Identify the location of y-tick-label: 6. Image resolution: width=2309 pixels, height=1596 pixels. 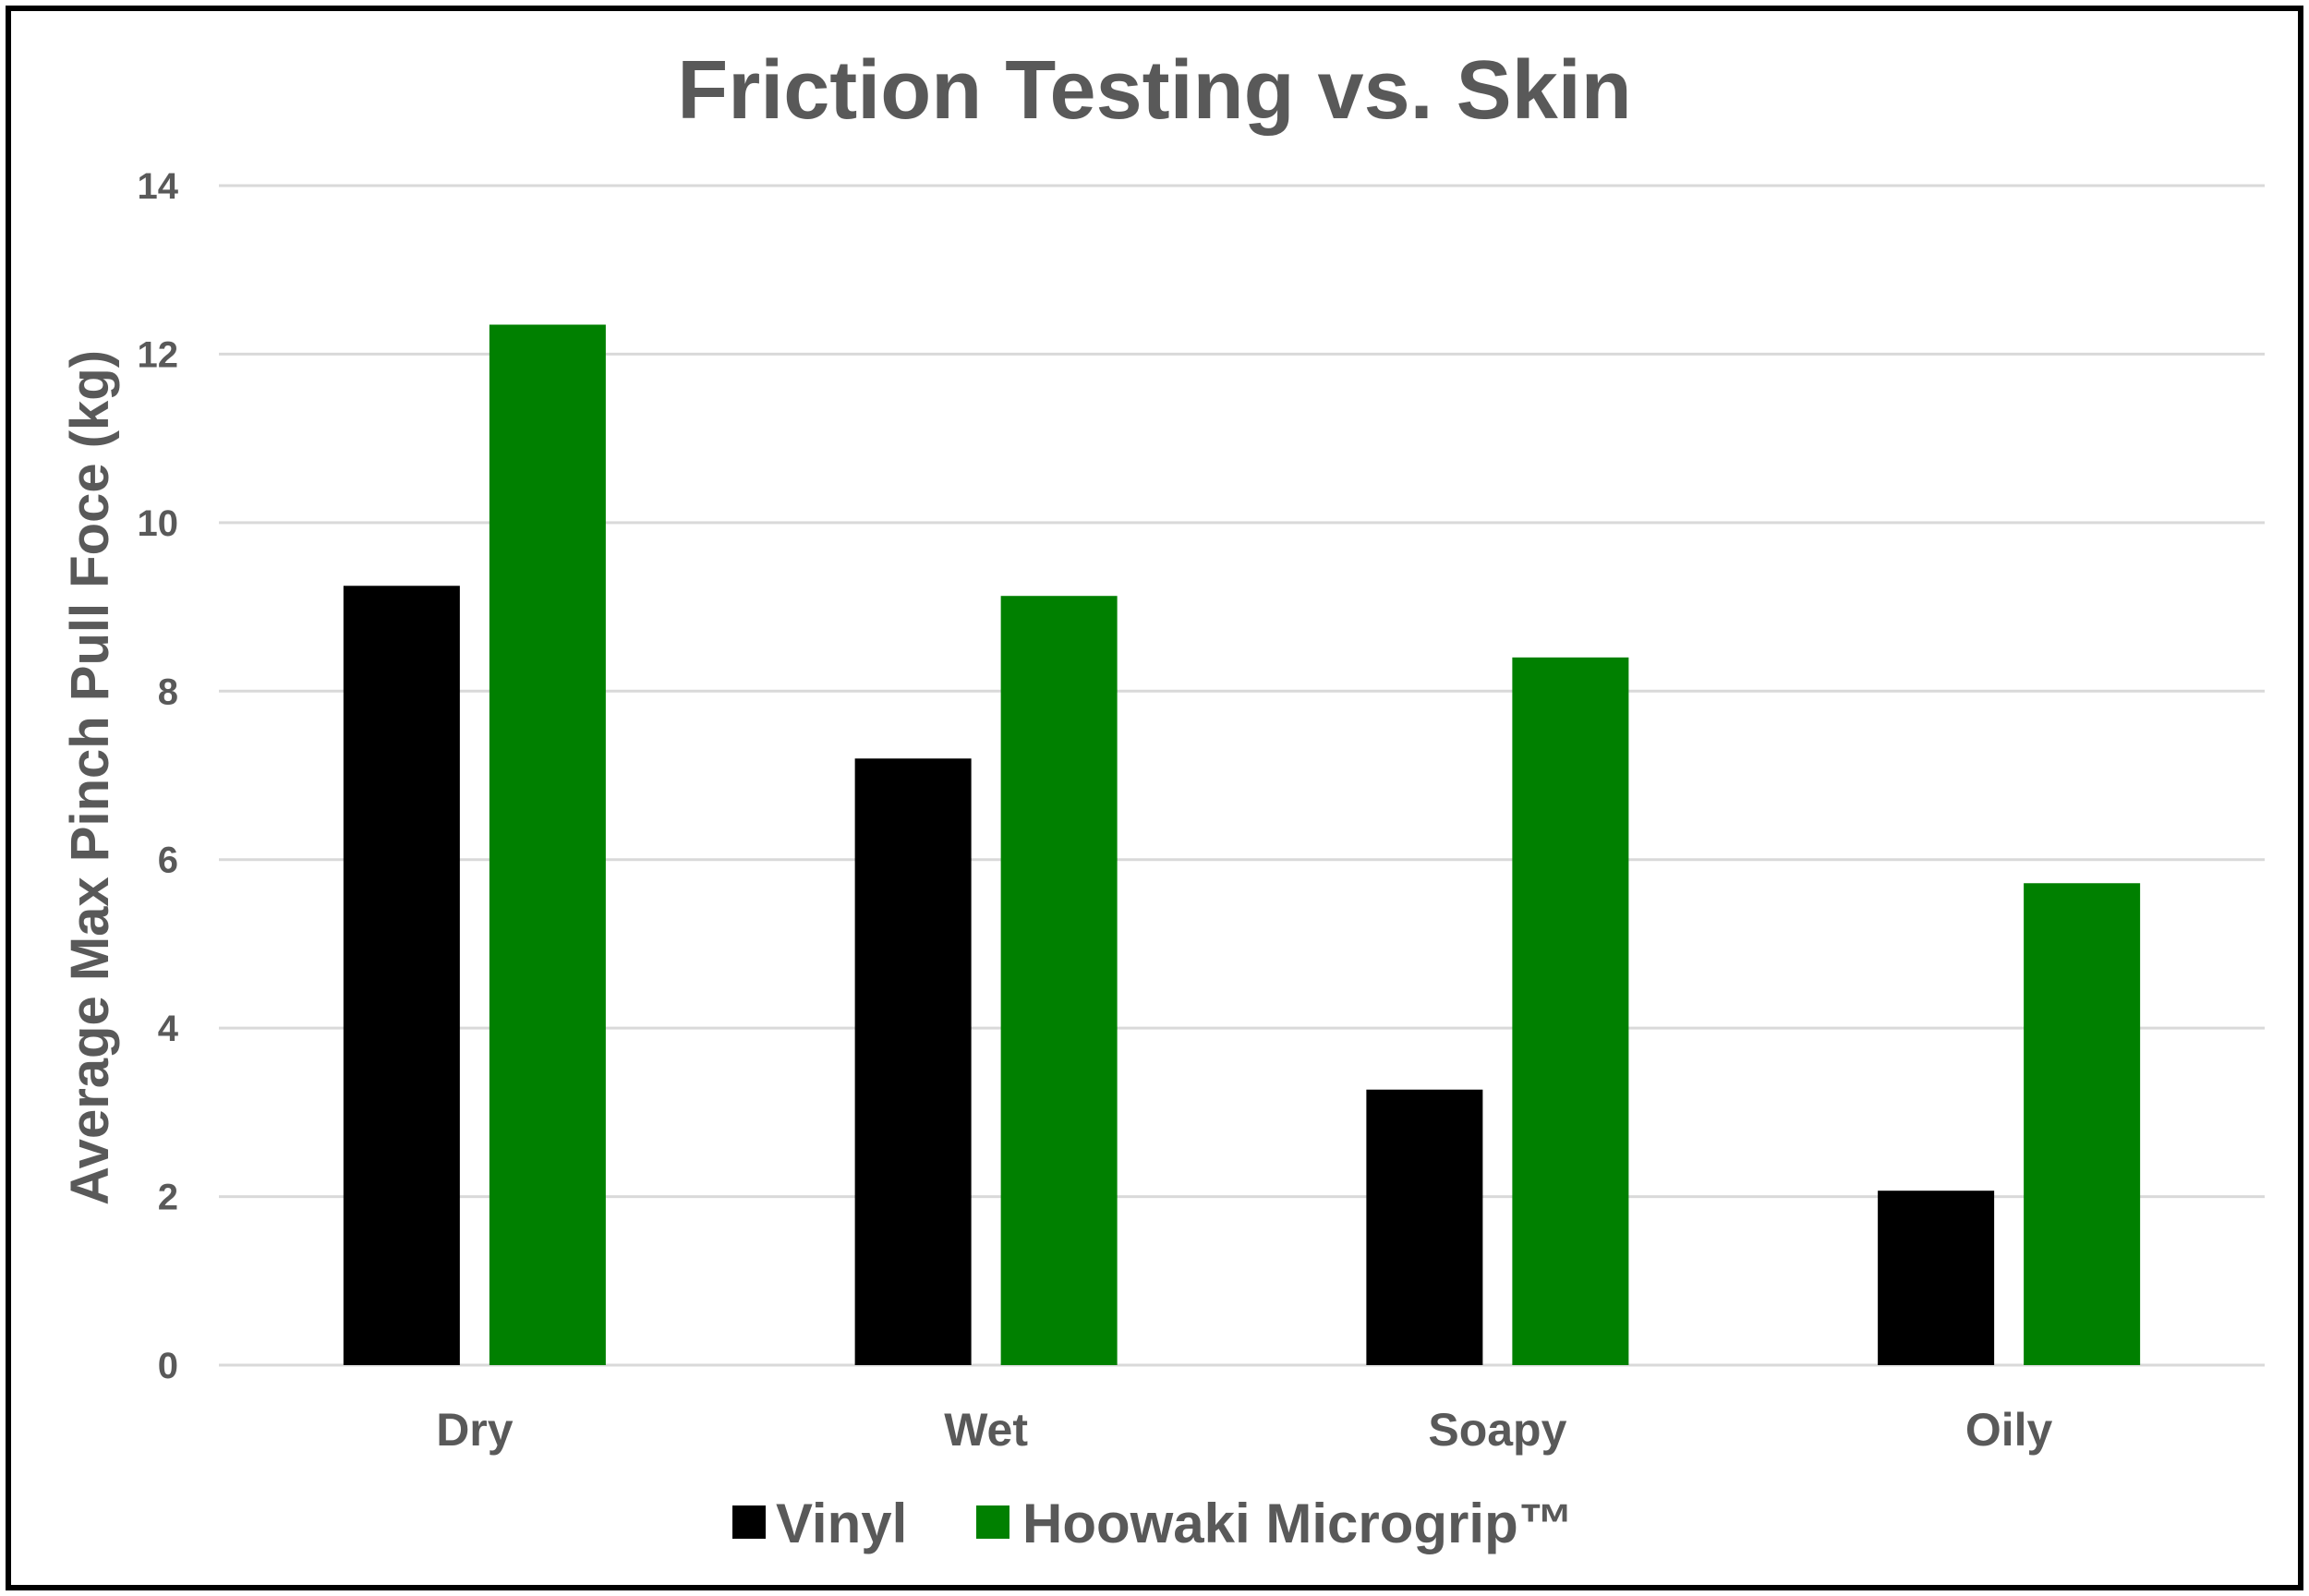
(168, 860).